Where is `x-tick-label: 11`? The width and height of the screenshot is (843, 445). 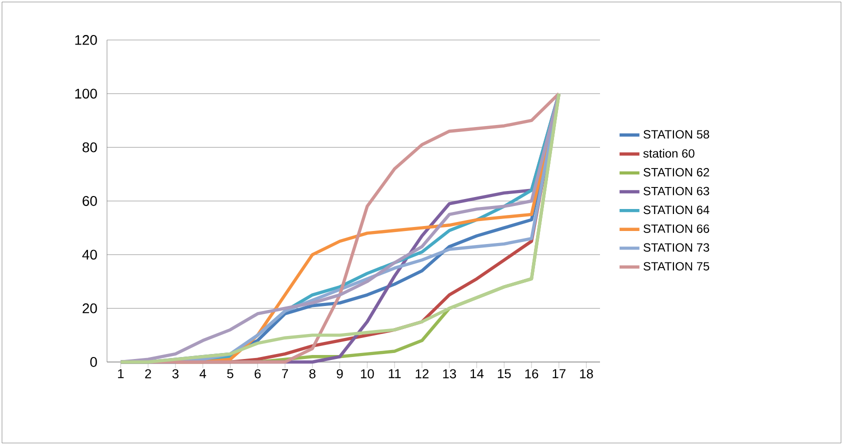
x-tick-label: 11 is located at coordinates (394, 373).